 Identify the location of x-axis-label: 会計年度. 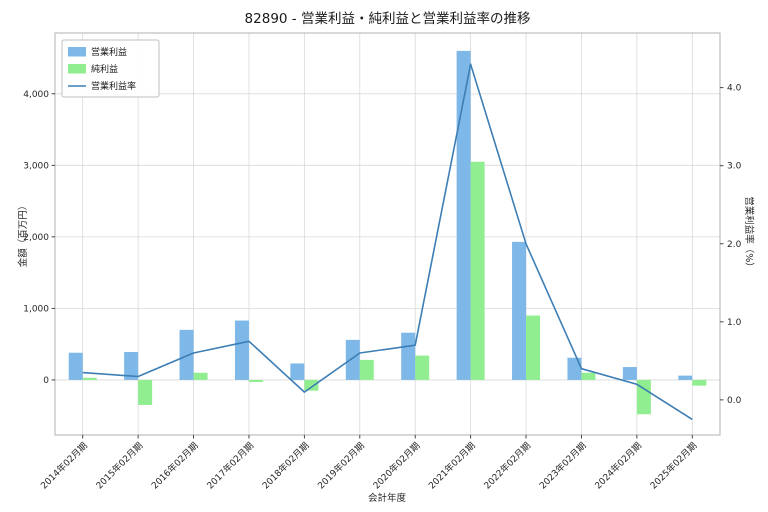
(387, 498).